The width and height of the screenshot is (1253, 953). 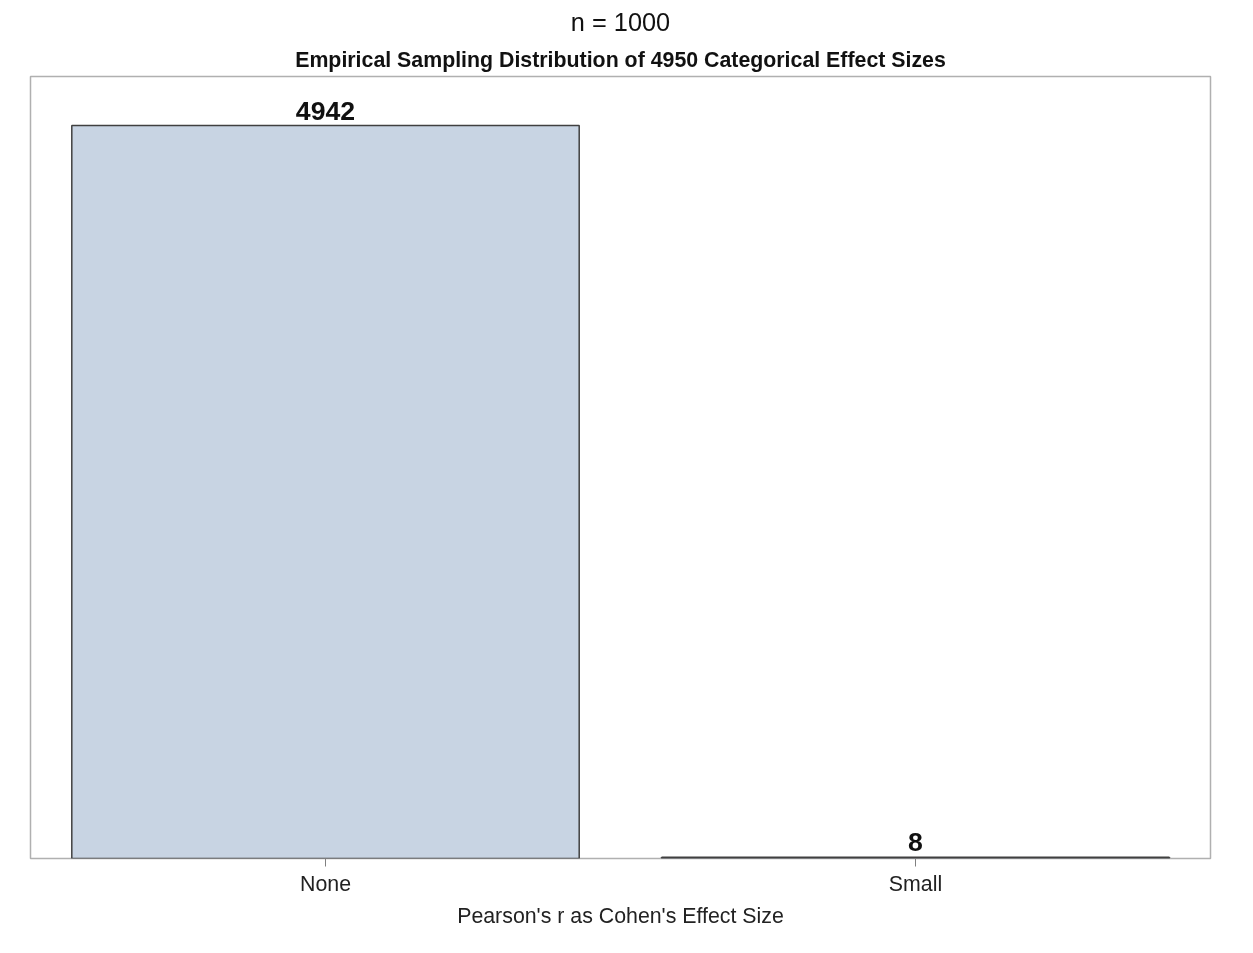 I want to click on x-tick-label: None, so click(x=326, y=883).